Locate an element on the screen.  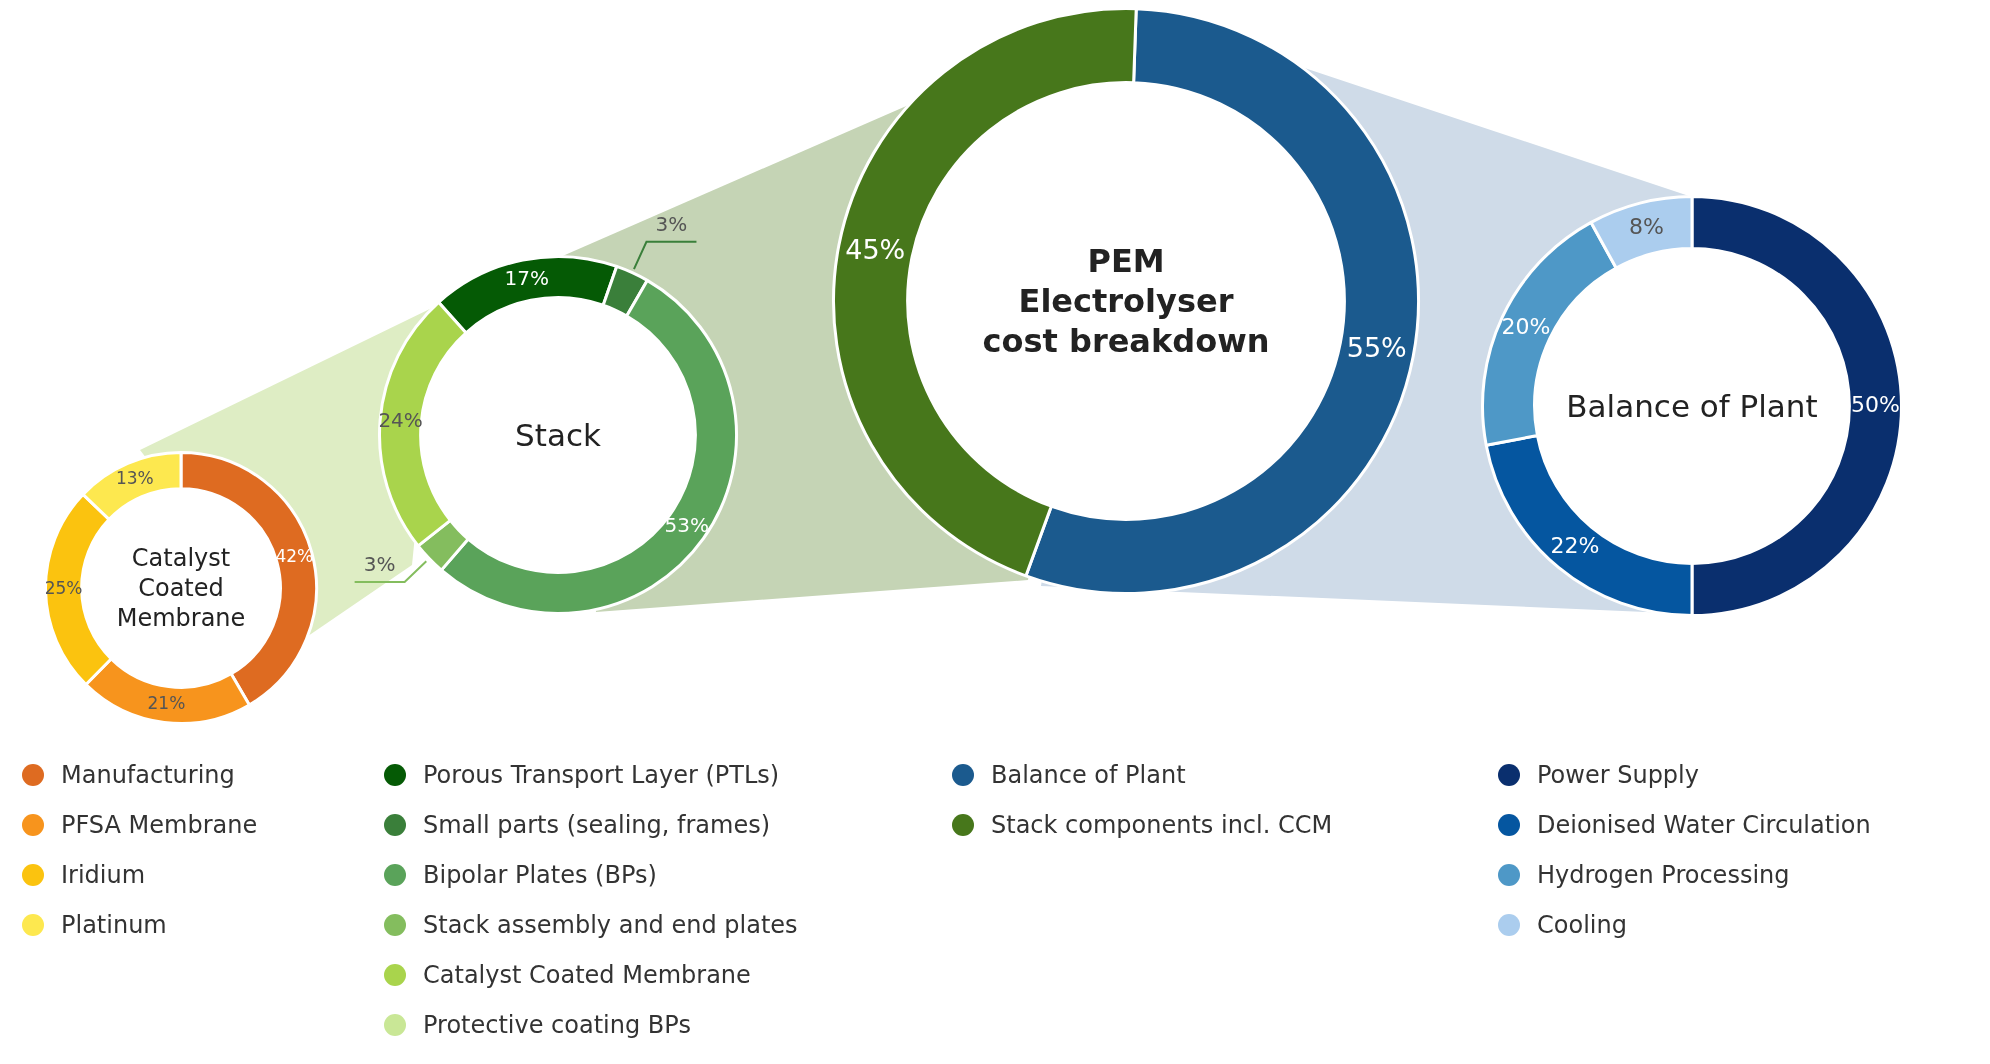
data-label: 50% is located at coordinates (1875, 404).